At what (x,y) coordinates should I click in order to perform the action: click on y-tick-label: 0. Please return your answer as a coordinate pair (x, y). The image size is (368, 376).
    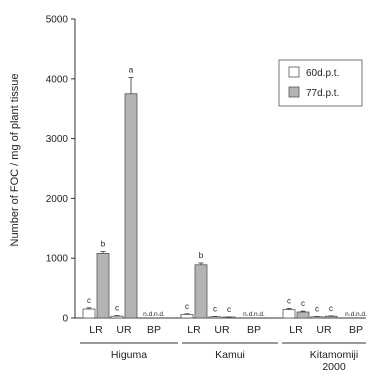
    Looking at the image, I should click on (65, 319).